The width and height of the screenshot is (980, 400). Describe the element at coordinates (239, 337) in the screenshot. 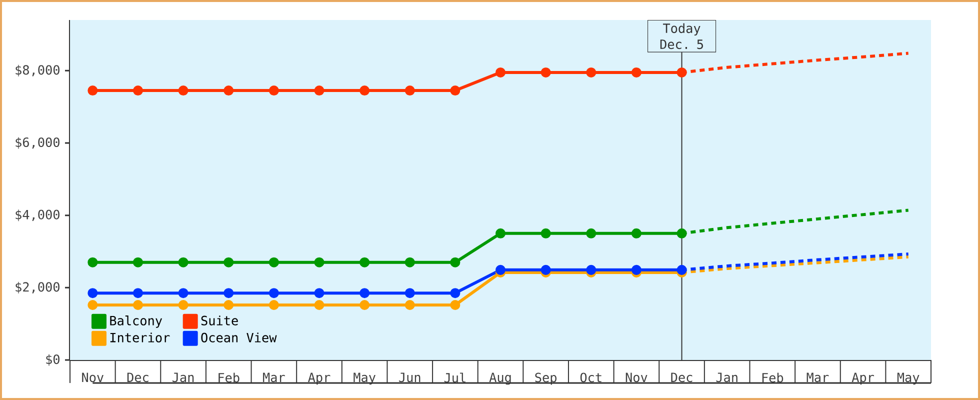

I see `legend-label: Ocean View` at that location.